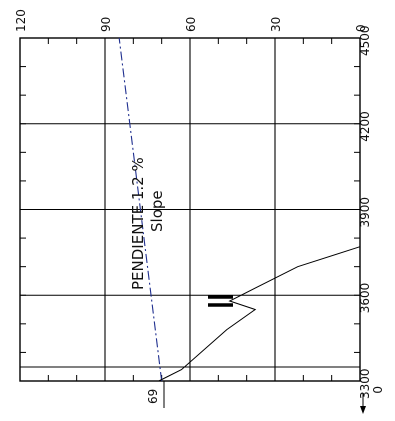 The image size is (395, 421). I want to click on elevation-tick-label: 30, so click(276, 24).